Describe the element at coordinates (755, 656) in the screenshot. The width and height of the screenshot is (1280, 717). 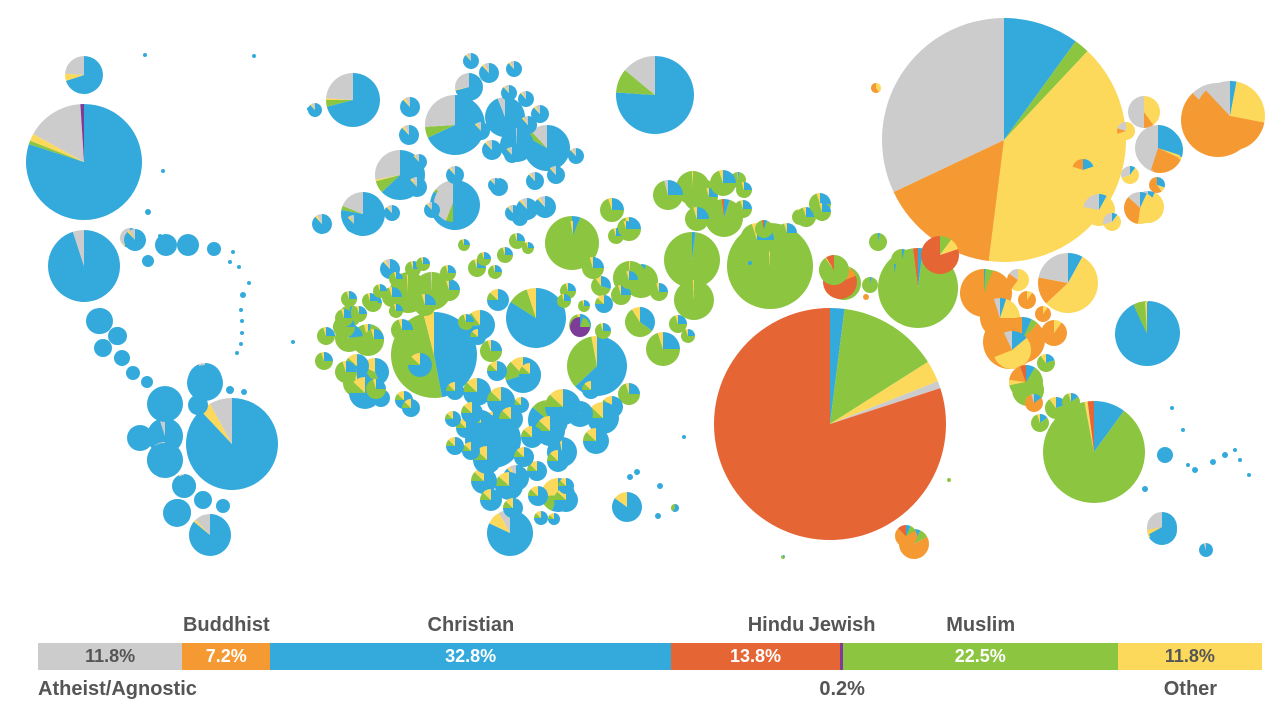
I see `bar-segment-hindu: 13.8%` at that location.